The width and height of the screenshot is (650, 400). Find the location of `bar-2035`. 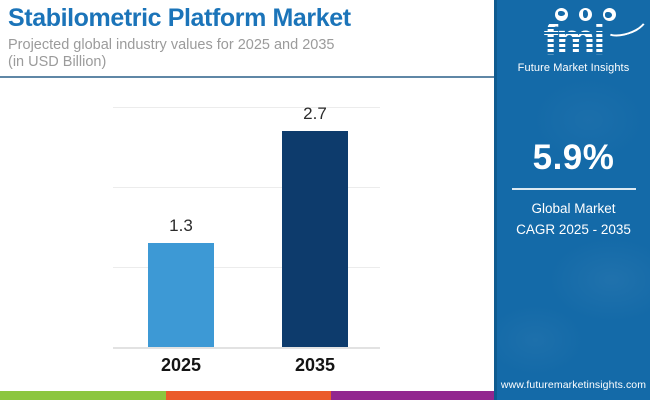

bar-2035 is located at coordinates (315, 239).